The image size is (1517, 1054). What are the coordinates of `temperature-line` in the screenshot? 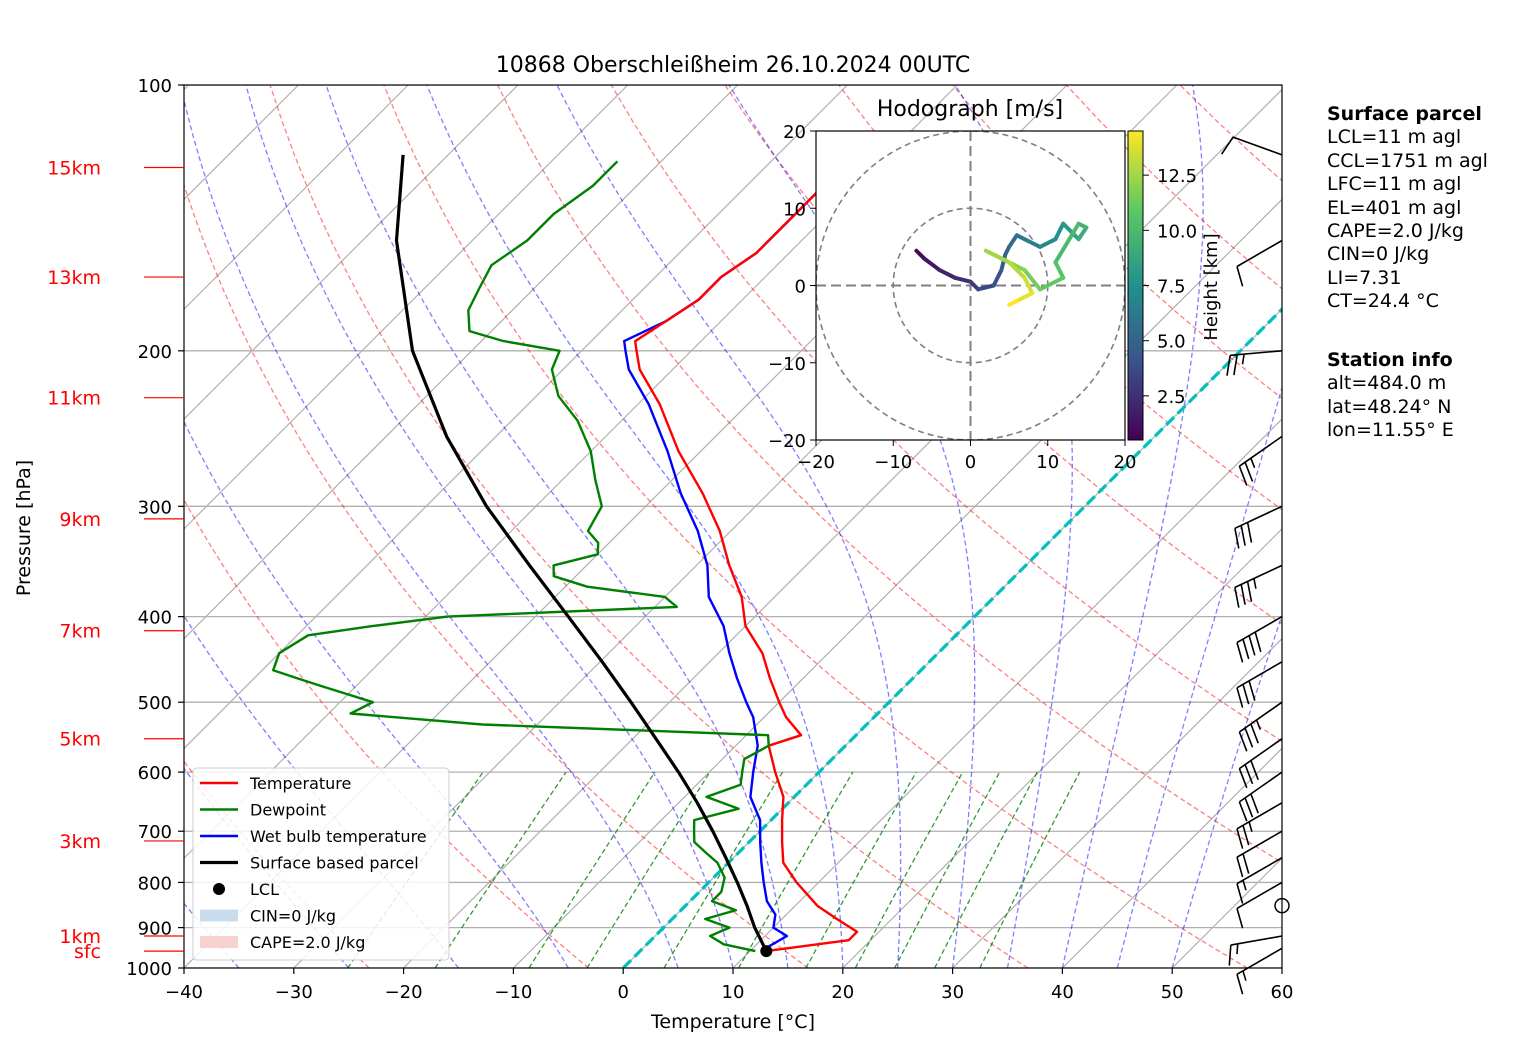 It's located at (746, 553).